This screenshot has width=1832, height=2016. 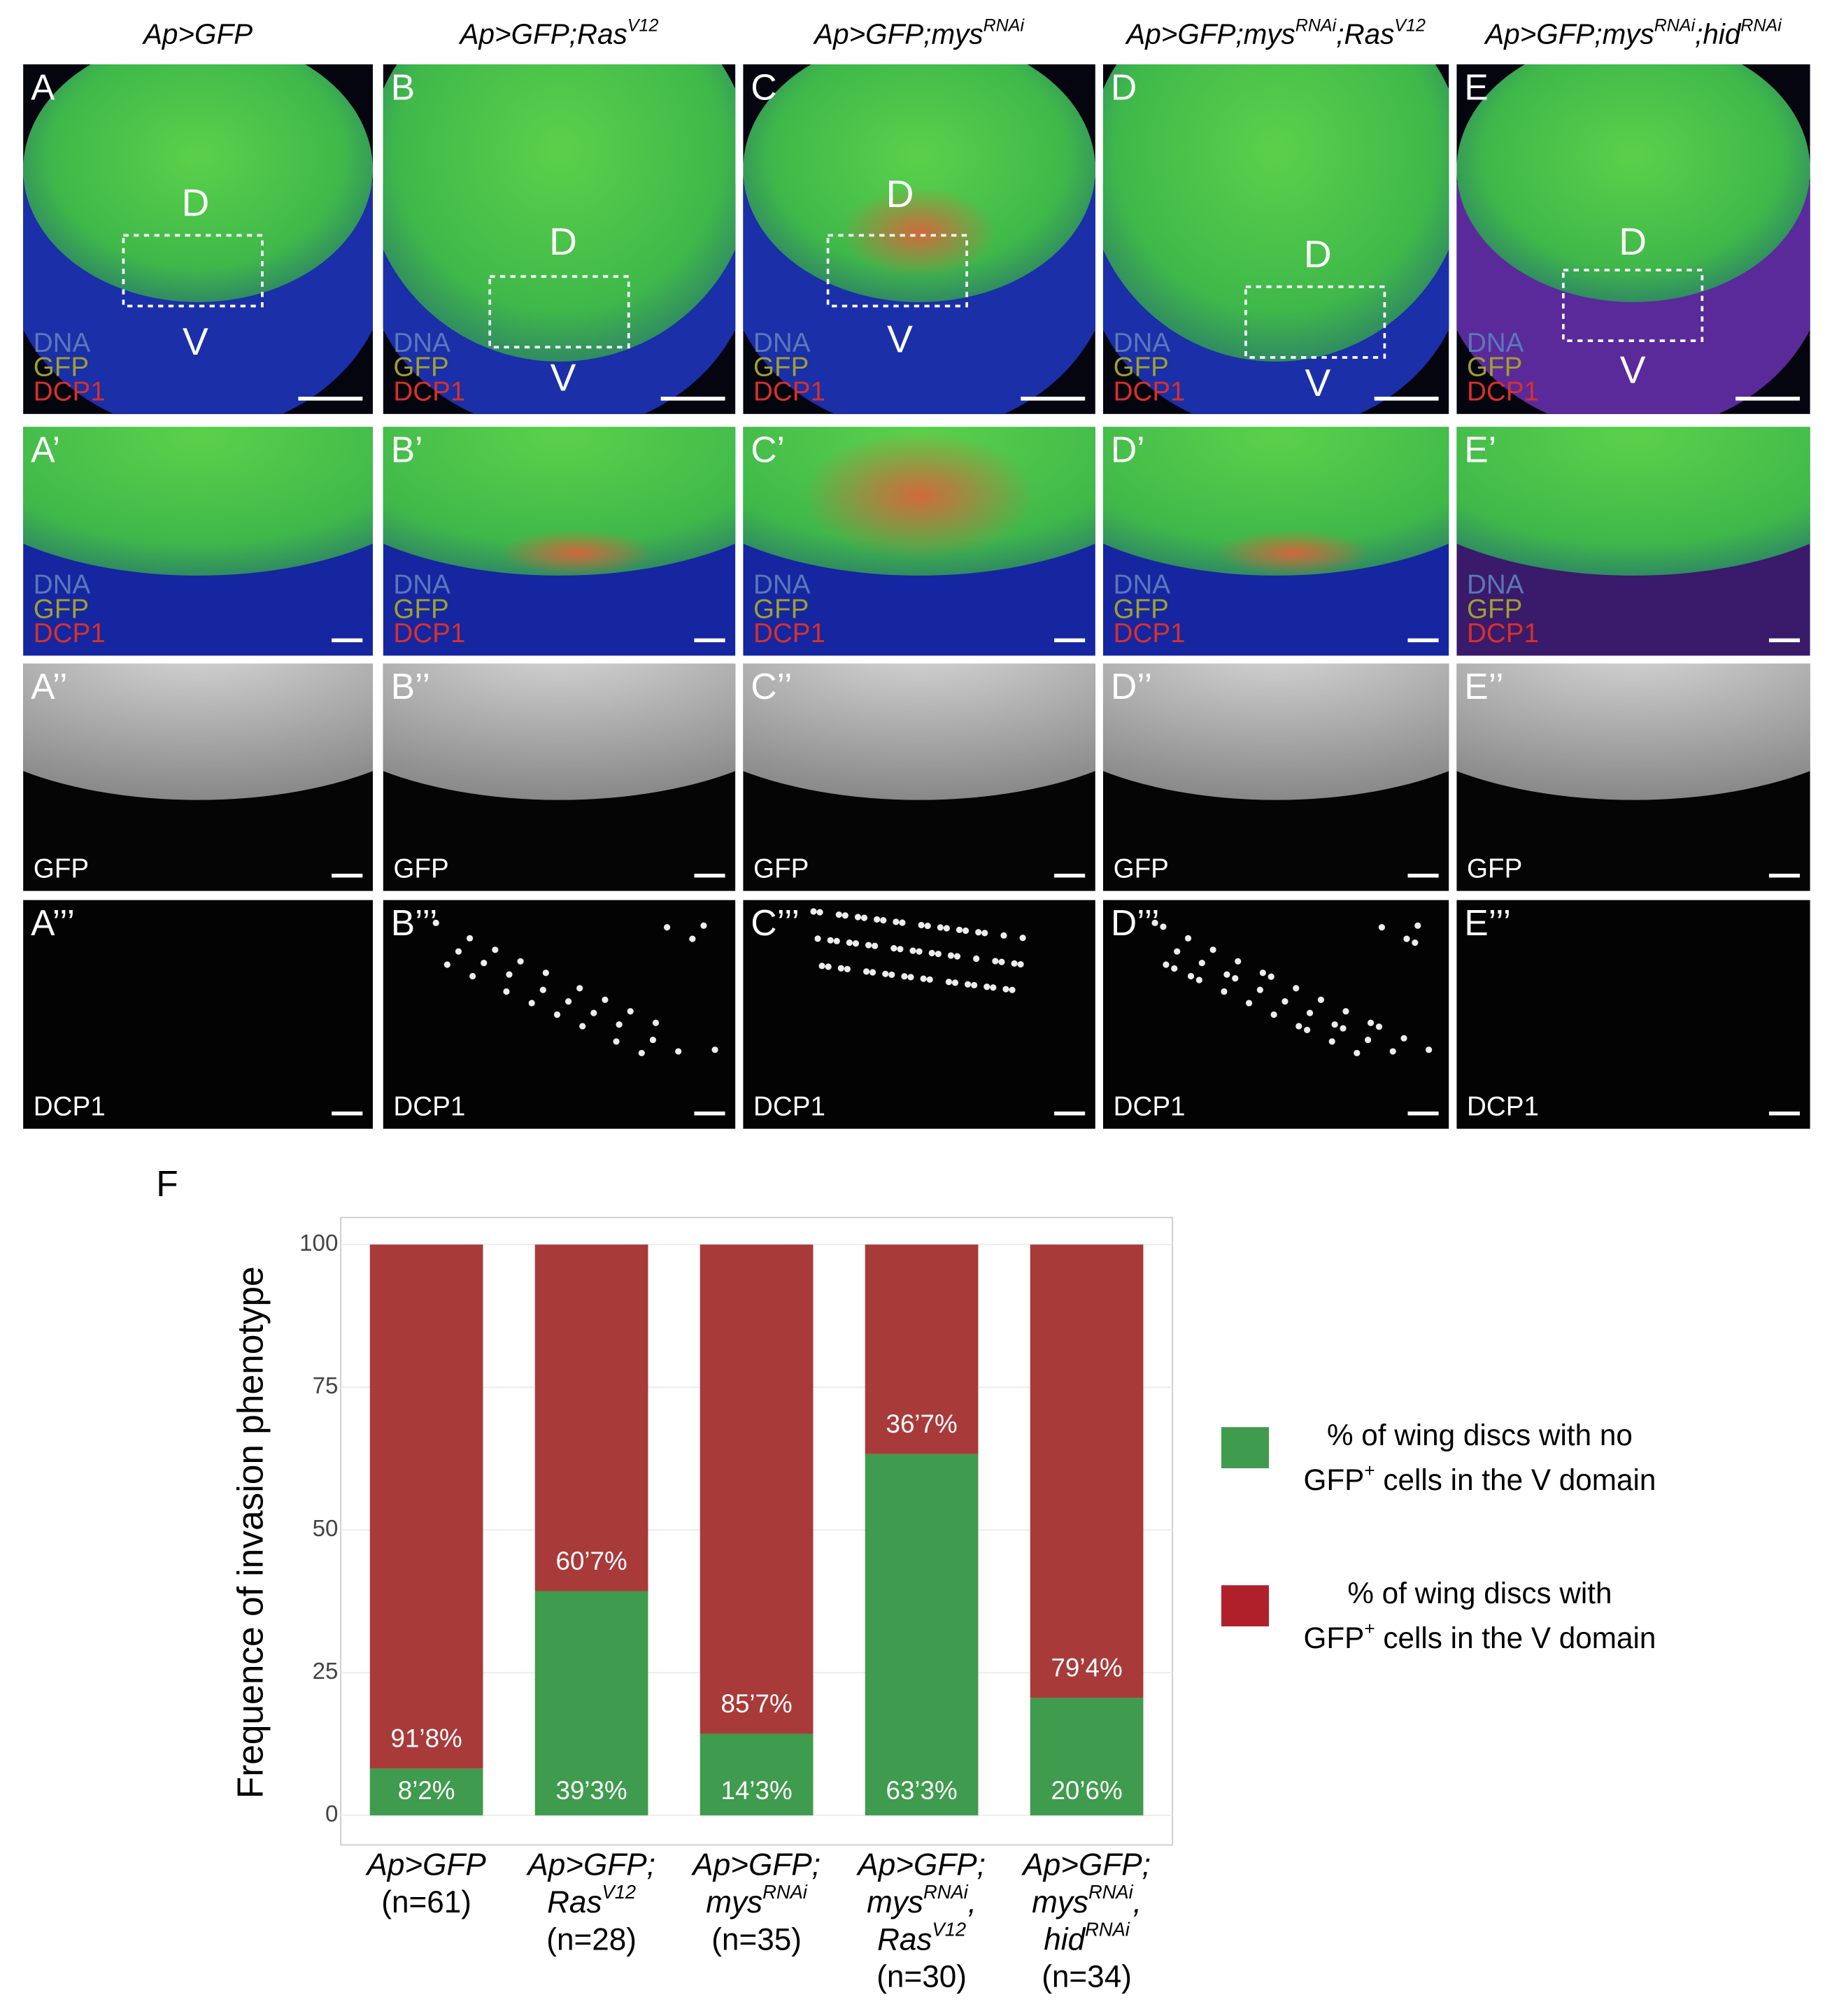 I want to click on panel-letter: E’’, so click(x=1483, y=686).